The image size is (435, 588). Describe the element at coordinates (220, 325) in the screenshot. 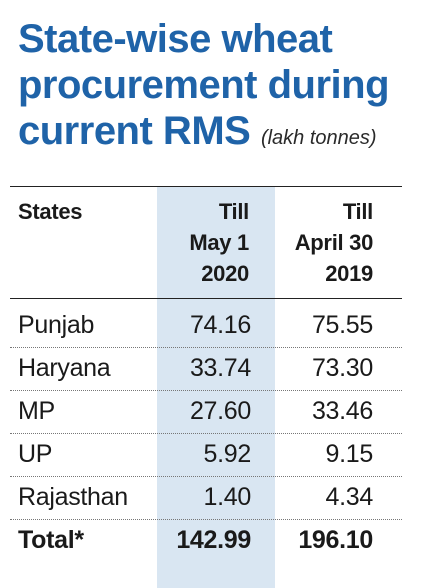

I see `row-value-2020: 74.16` at that location.